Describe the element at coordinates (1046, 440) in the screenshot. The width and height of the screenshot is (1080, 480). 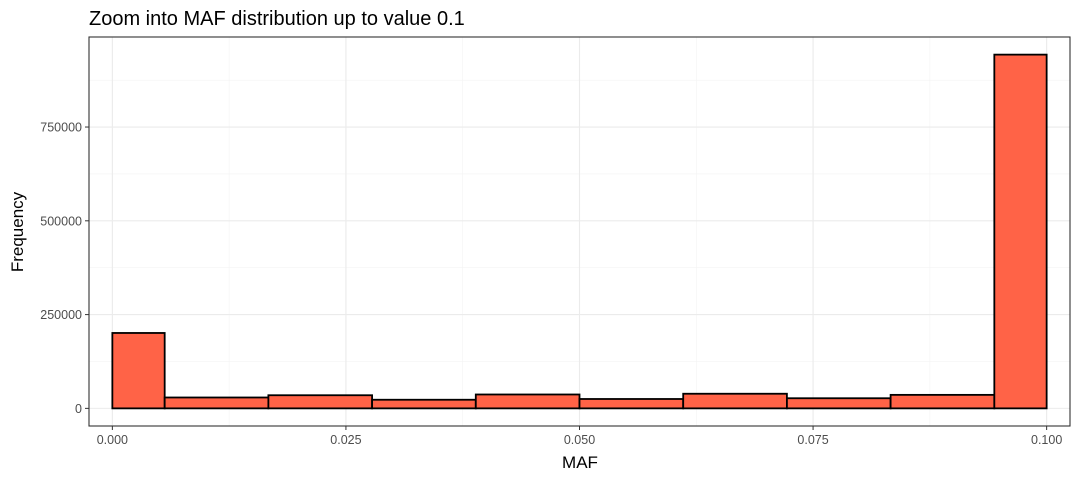
I see `x-tick-label: 0.100` at that location.